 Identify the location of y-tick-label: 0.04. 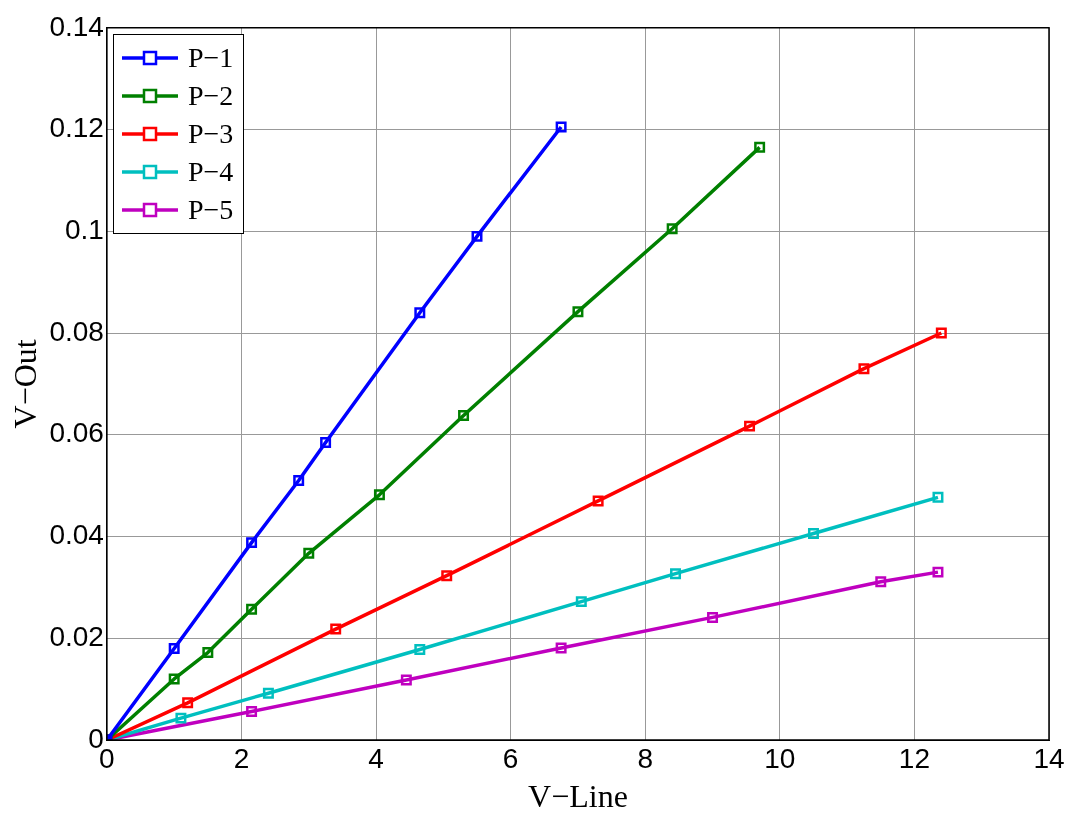
(76, 535).